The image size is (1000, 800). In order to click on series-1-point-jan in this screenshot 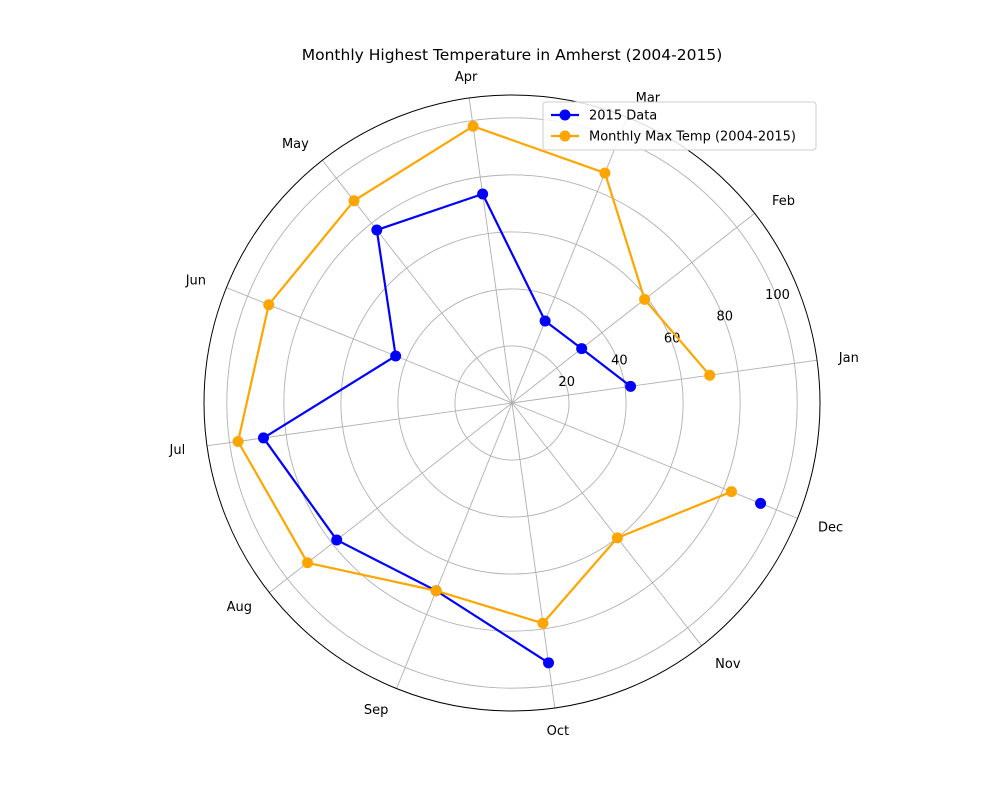, I will do `click(631, 386)`.